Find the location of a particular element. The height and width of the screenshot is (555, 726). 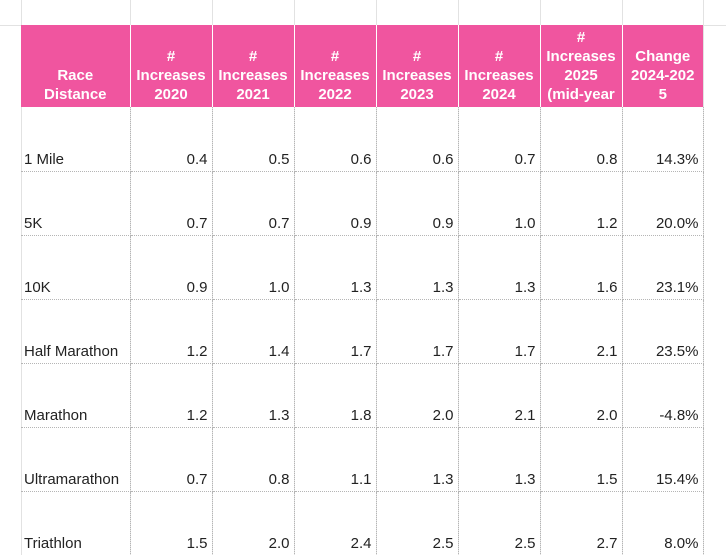

header-cell: # Increases 2023 is located at coordinates (417, 66).